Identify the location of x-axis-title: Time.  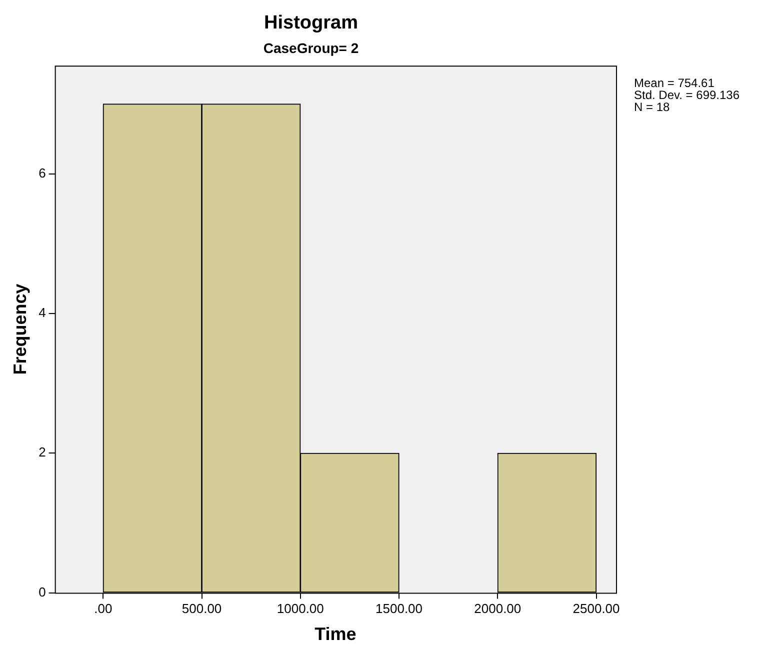
(335, 634).